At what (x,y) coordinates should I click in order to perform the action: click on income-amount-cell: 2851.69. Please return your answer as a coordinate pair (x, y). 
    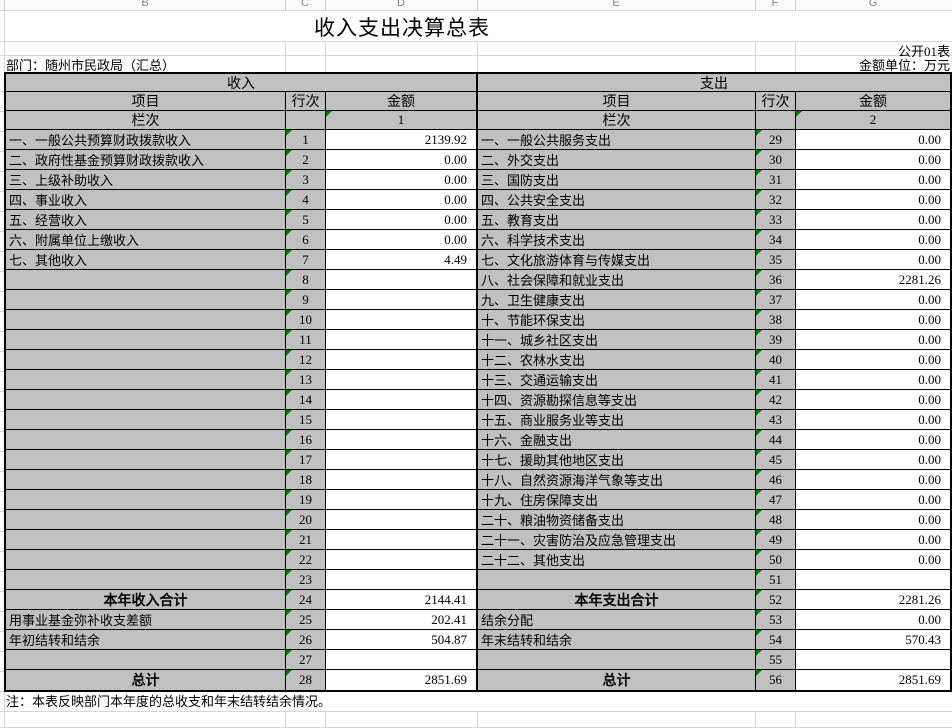
    Looking at the image, I should click on (402, 680).